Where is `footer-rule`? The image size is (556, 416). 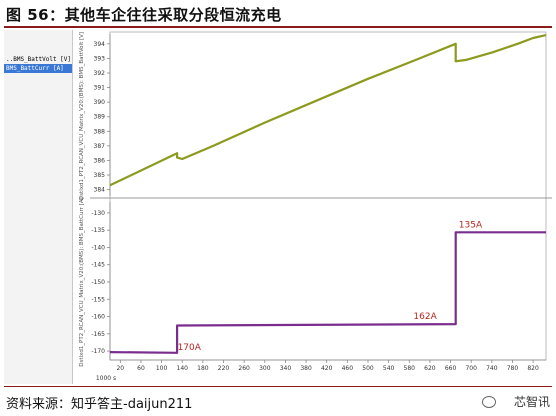 footer-rule is located at coordinates (278, 386).